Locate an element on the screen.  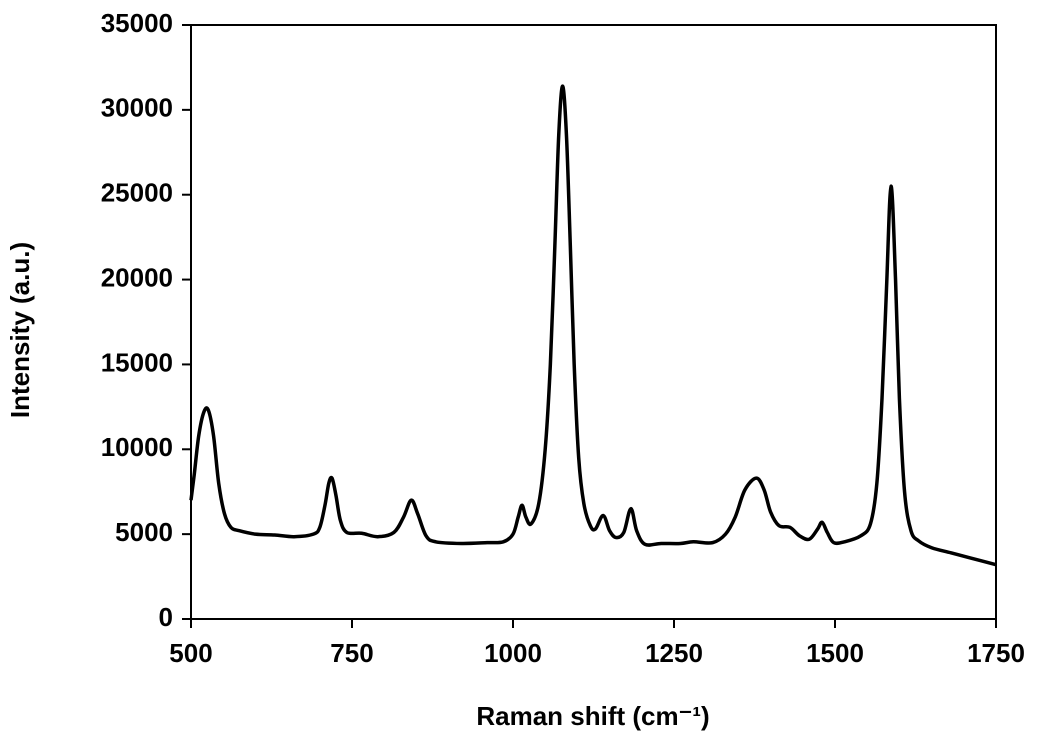
y-tick-label: 35000 is located at coordinates (137, 23).